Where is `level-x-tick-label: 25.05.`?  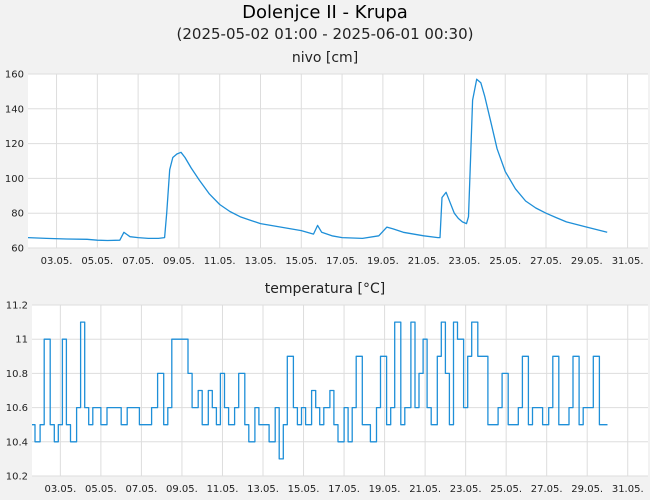 level-x-tick-label: 25.05. is located at coordinates (505, 261).